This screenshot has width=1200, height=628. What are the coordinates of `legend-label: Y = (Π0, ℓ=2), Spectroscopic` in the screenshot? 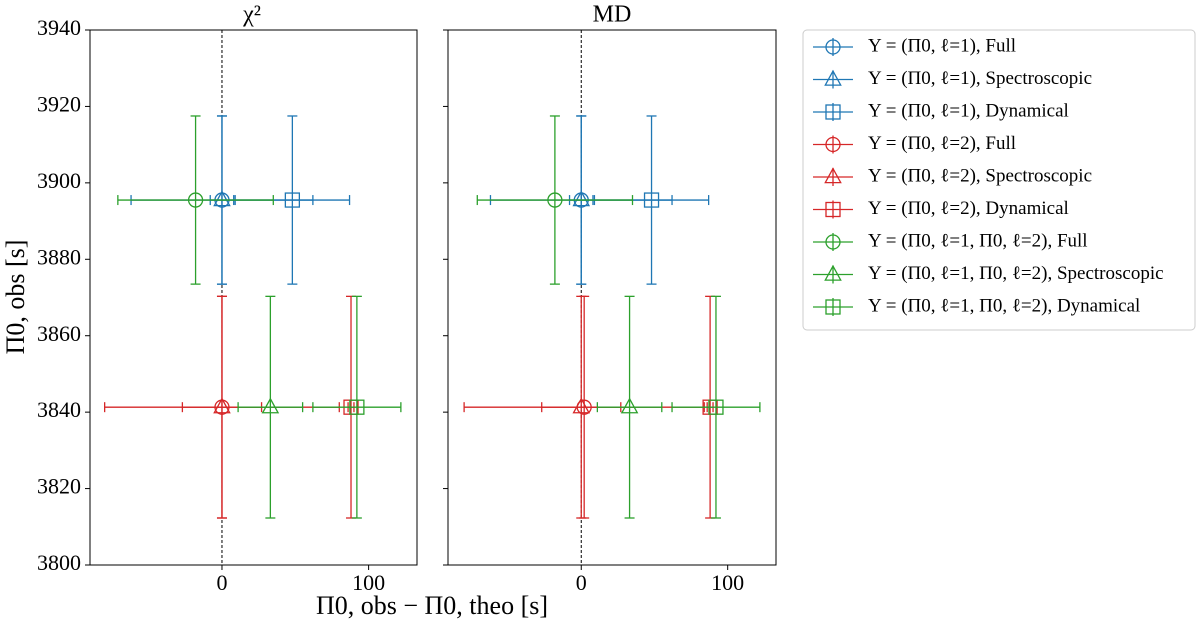 It's located at (980, 175).